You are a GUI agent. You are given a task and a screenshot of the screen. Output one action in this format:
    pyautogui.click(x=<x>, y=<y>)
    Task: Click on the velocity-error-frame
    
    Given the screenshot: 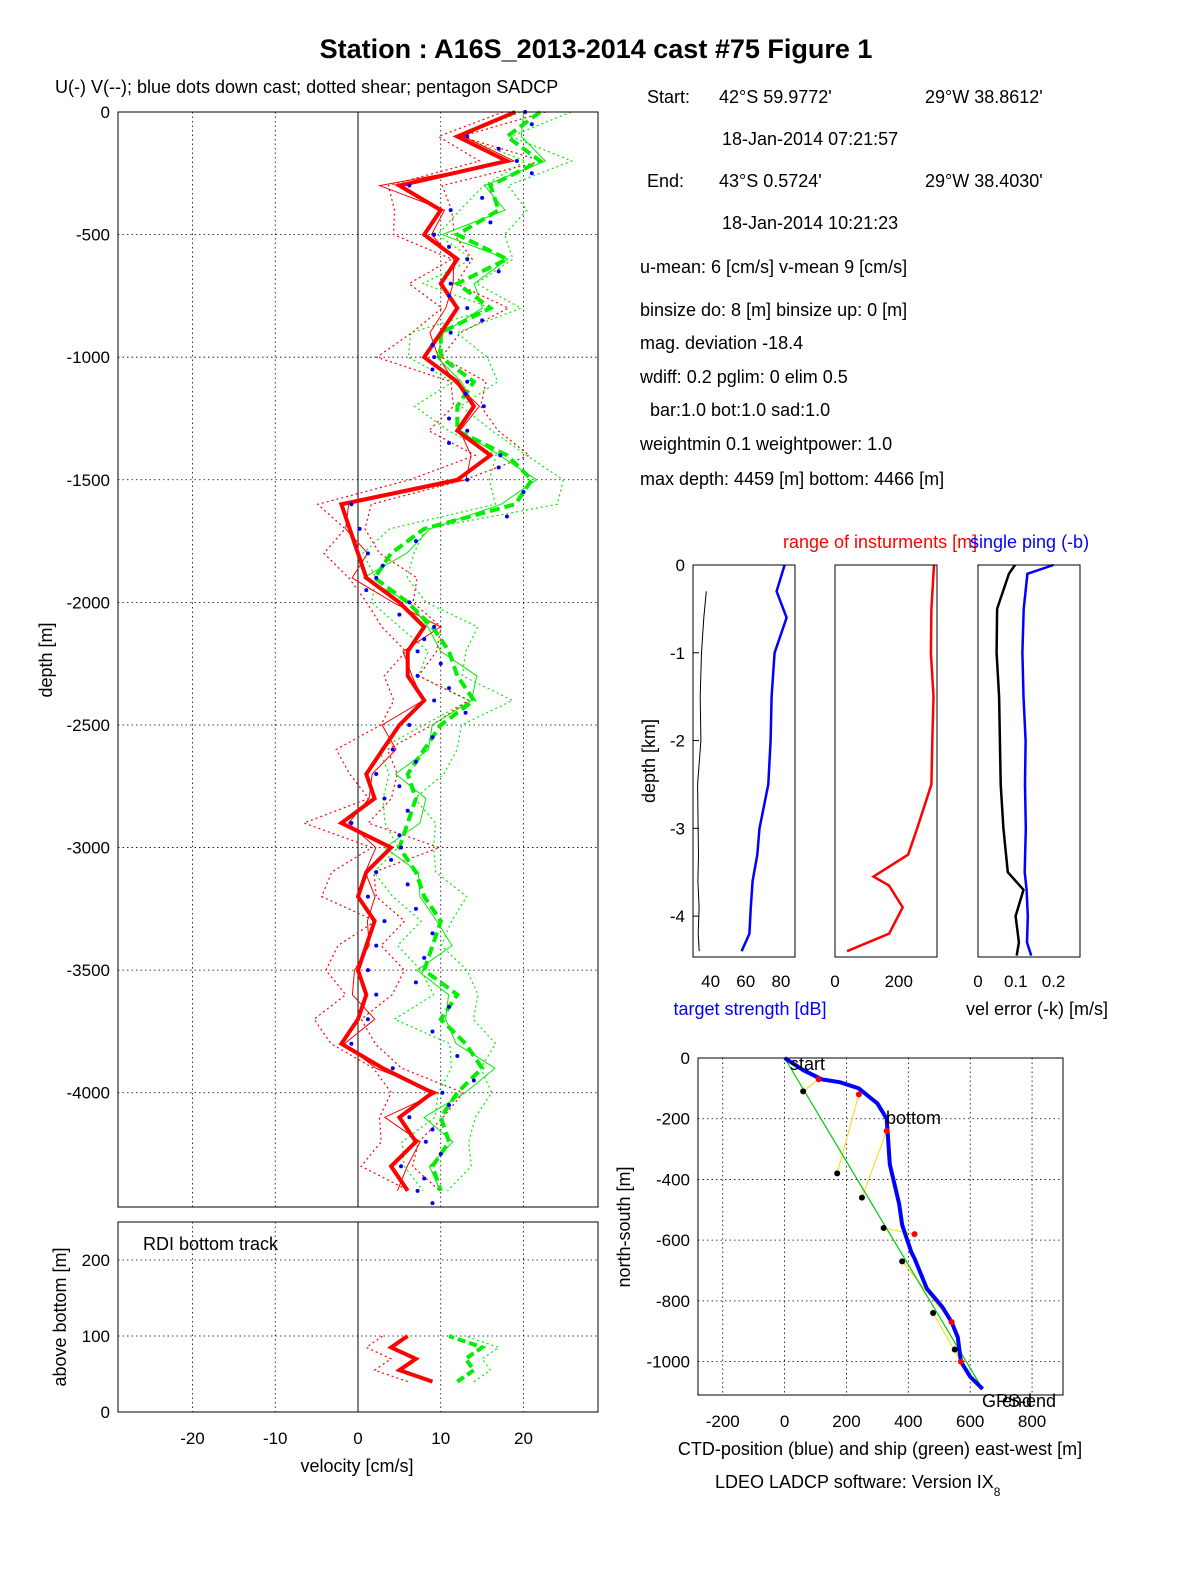 What is the action you would take?
    pyautogui.click(x=1029, y=761)
    